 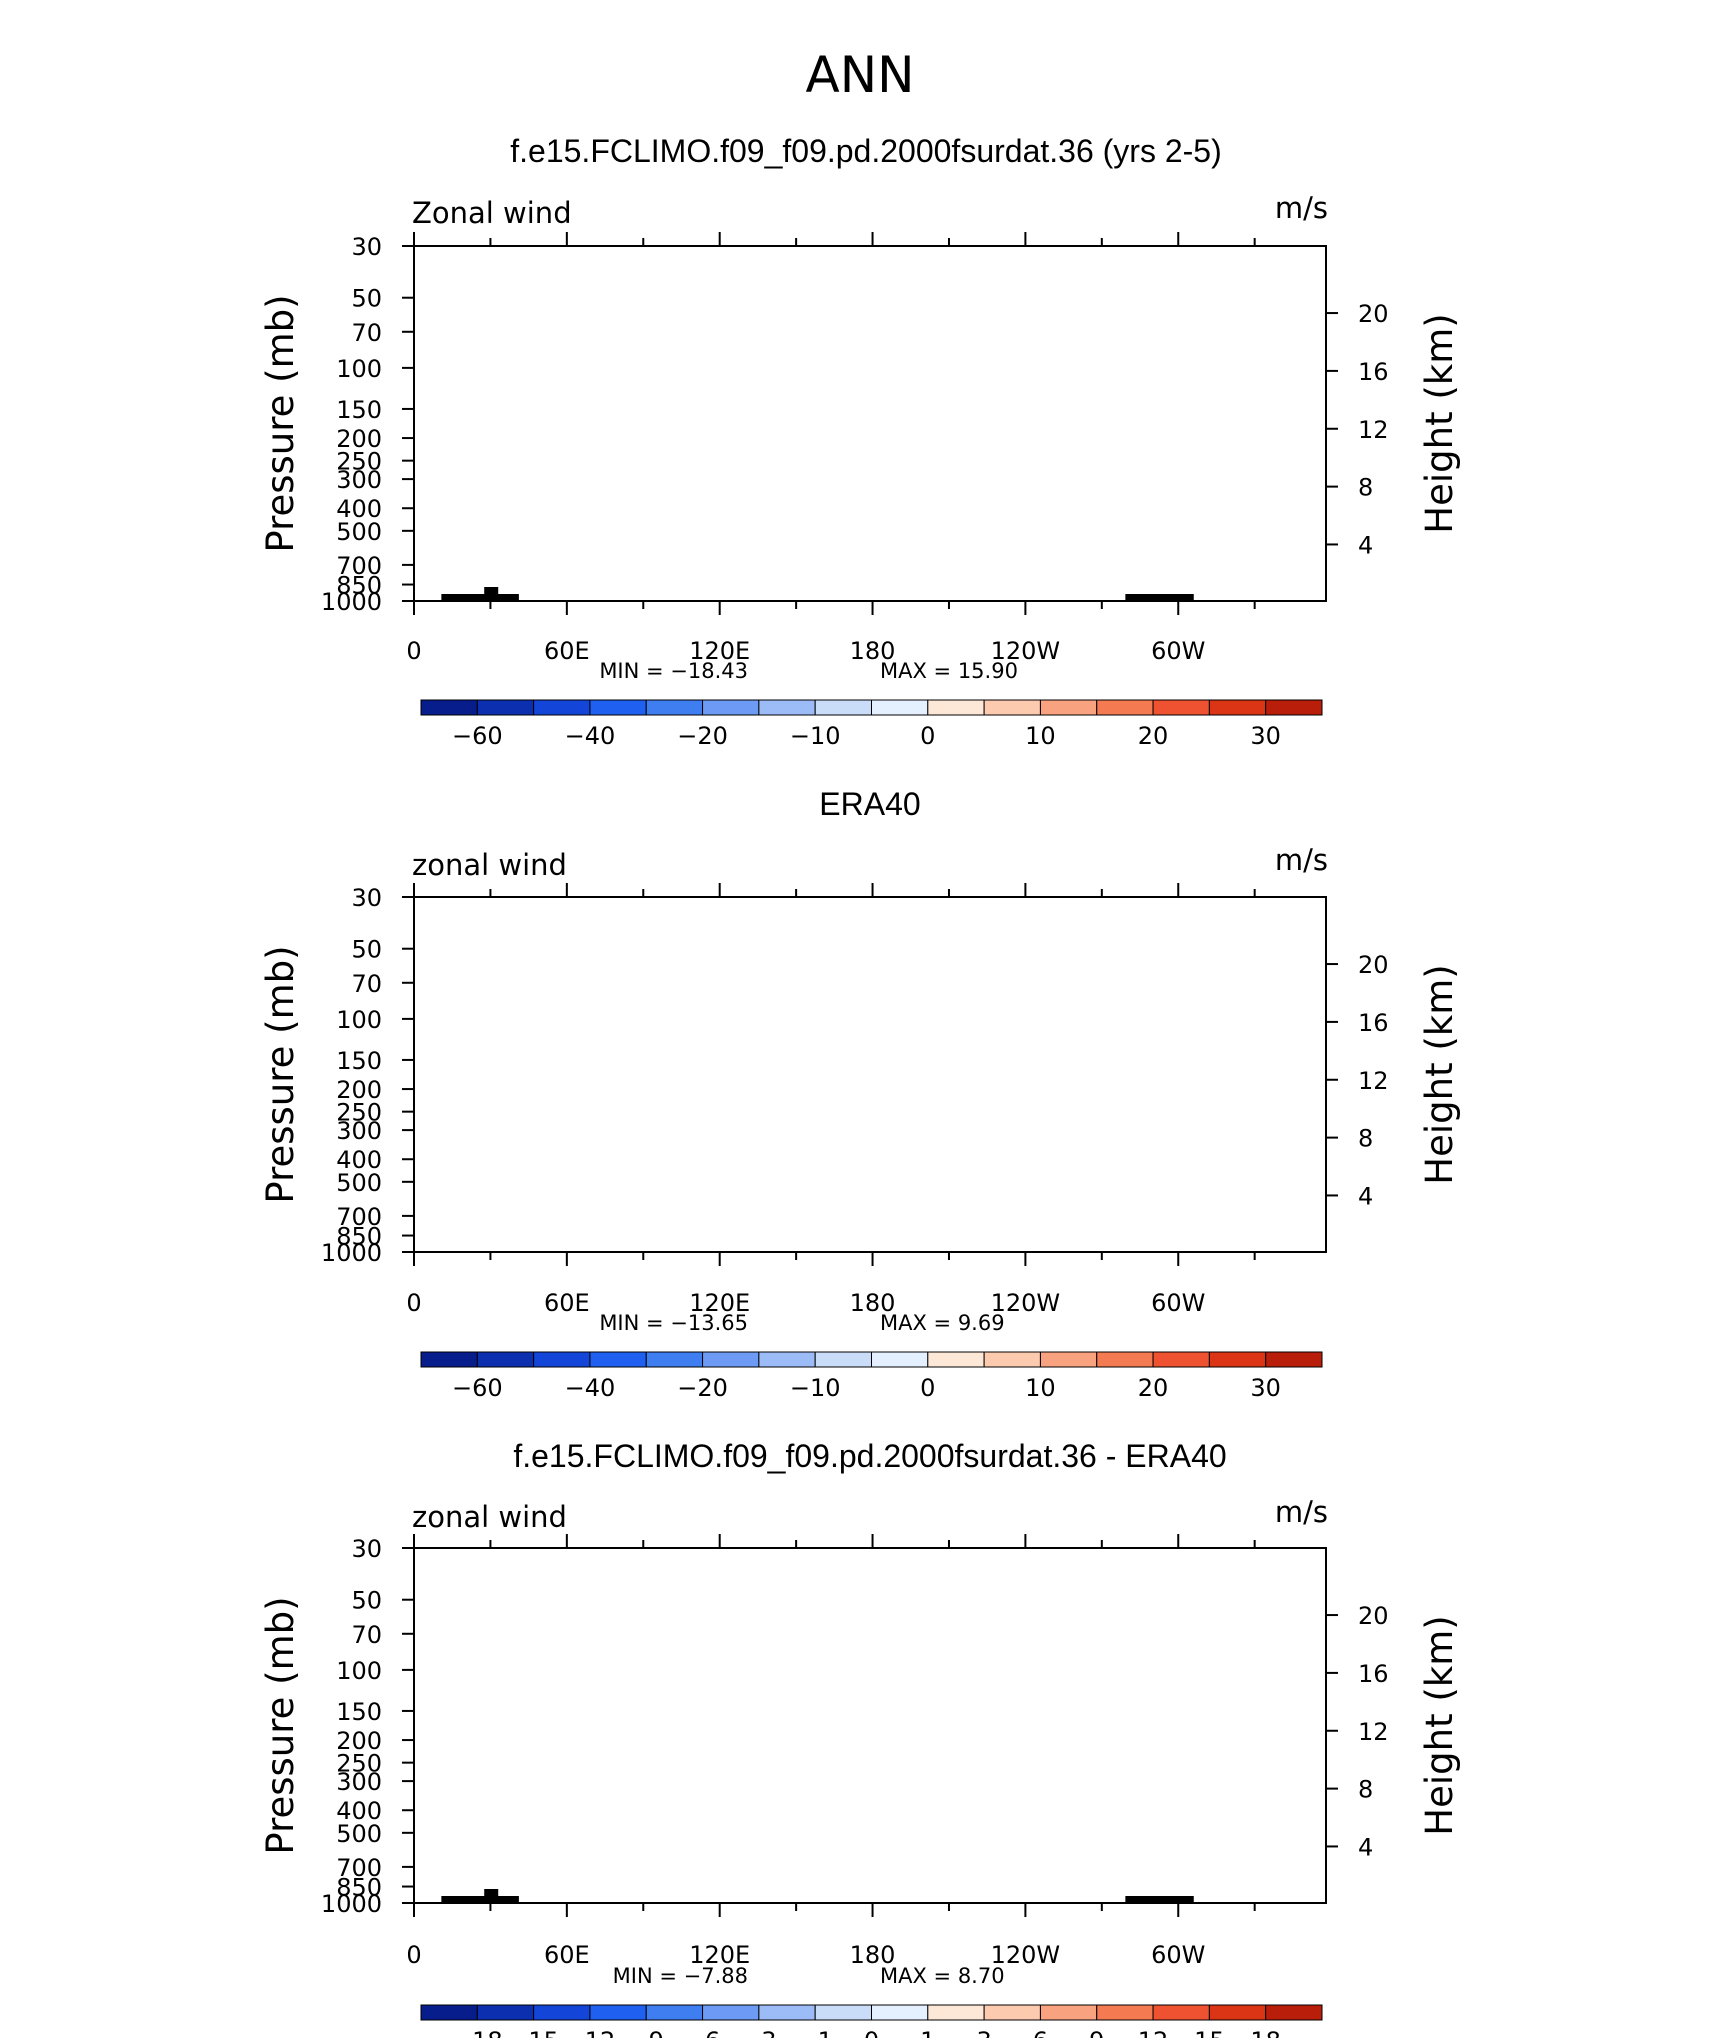 What do you see at coordinates (590, 1388) in the screenshot?
I see `colorbar-label: −40` at bounding box center [590, 1388].